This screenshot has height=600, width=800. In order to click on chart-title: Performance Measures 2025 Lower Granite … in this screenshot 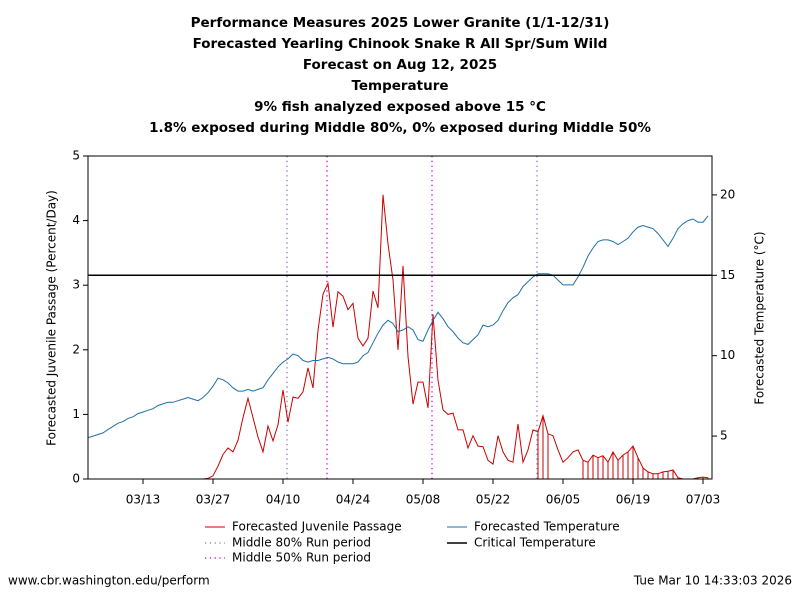, I will do `click(400, 23)`.